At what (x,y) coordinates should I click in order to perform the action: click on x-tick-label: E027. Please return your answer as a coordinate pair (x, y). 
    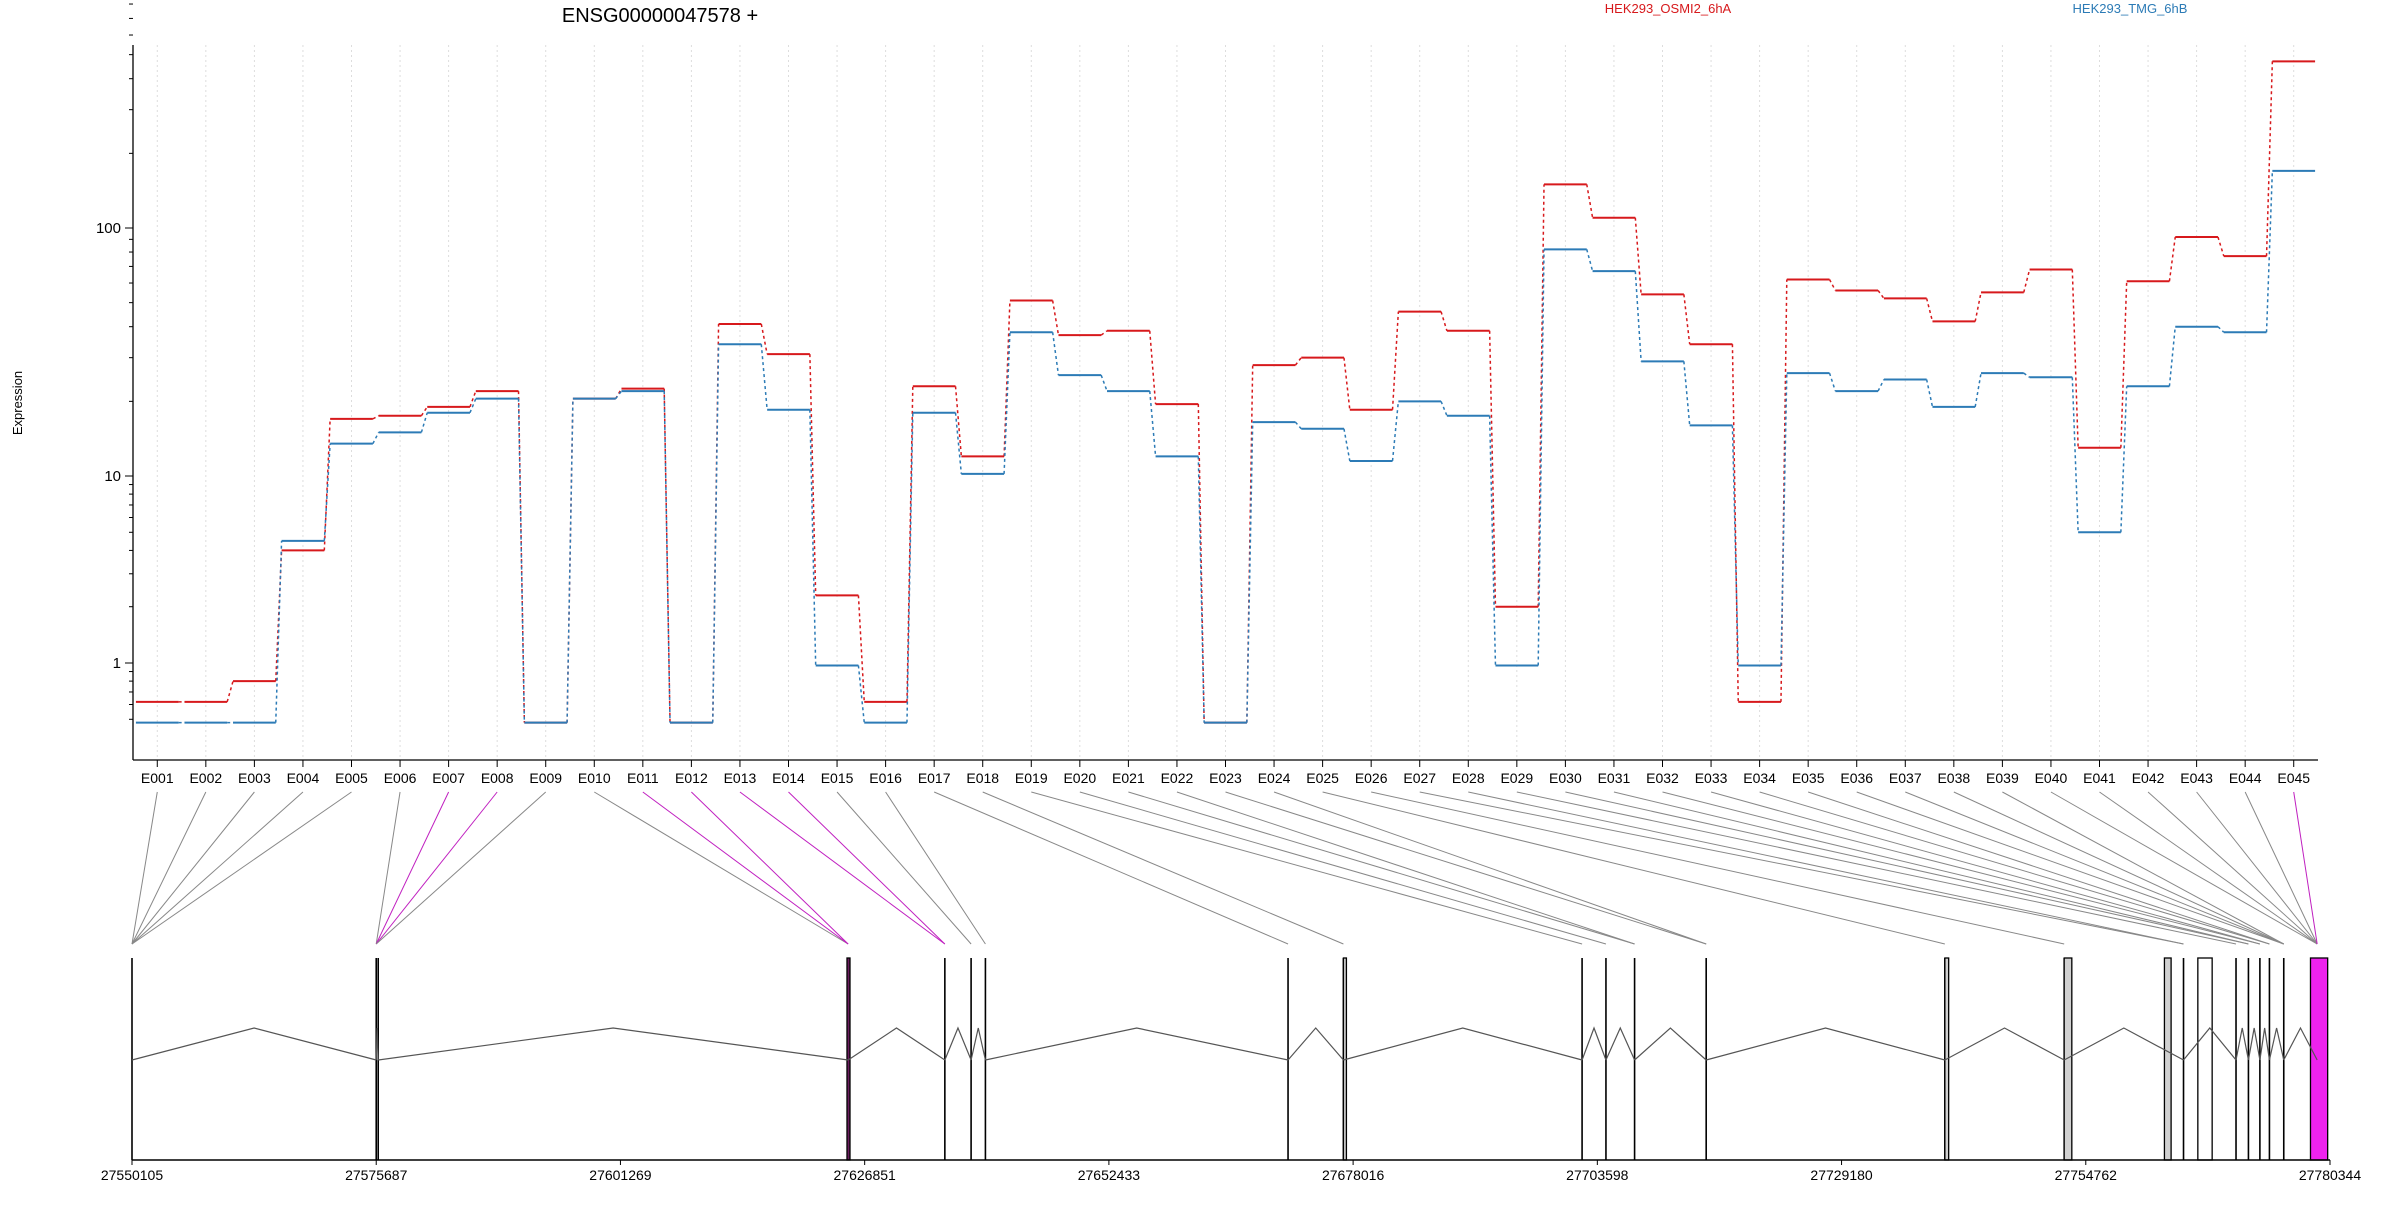
    Looking at the image, I should click on (1419, 778).